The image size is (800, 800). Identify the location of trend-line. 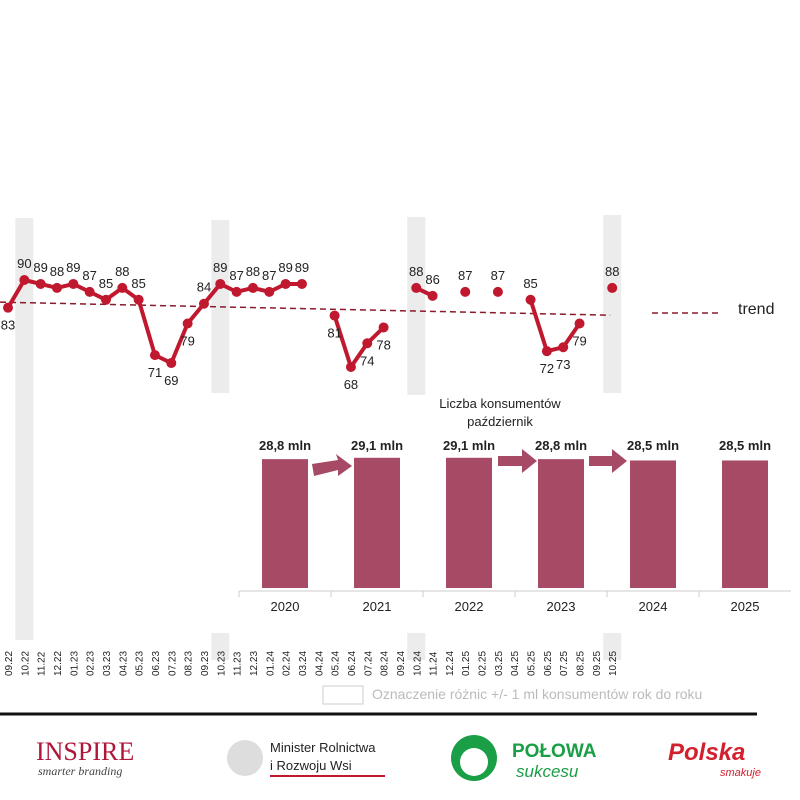
(305, 308).